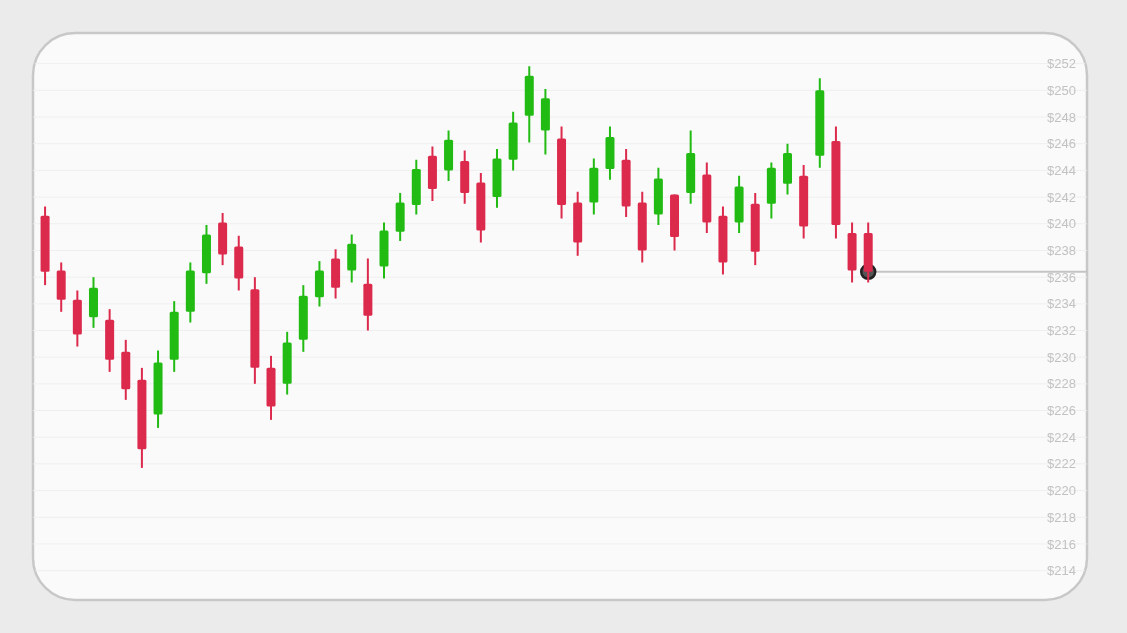 The image size is (1127, 633). What do you see at coordinates (1061, 251) in the screenshot?
I see `y-tick-label: $238` at bounding box center [1061, 251].